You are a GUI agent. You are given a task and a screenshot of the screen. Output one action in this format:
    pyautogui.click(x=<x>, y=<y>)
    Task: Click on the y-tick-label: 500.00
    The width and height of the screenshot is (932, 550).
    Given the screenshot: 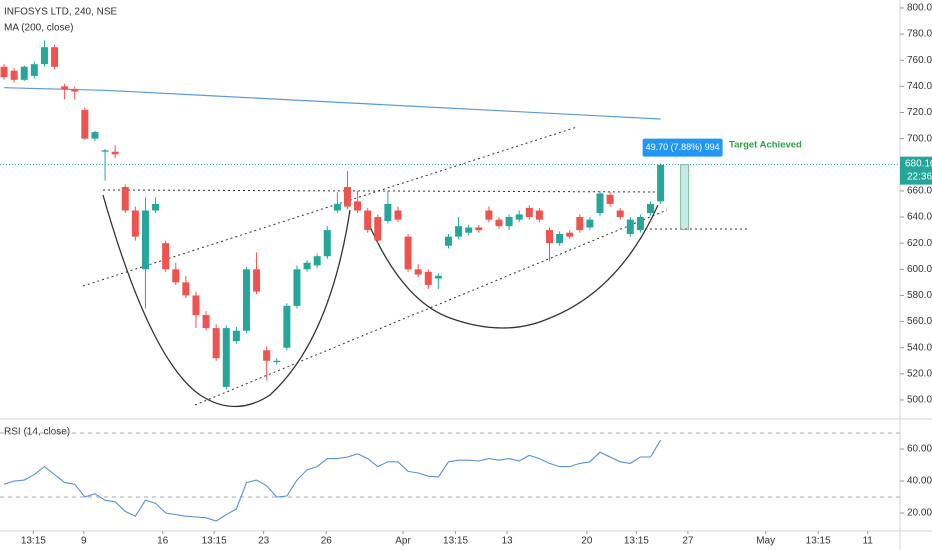 What is the action you would take?
    pyautogui.click(x=919, y=400)
    